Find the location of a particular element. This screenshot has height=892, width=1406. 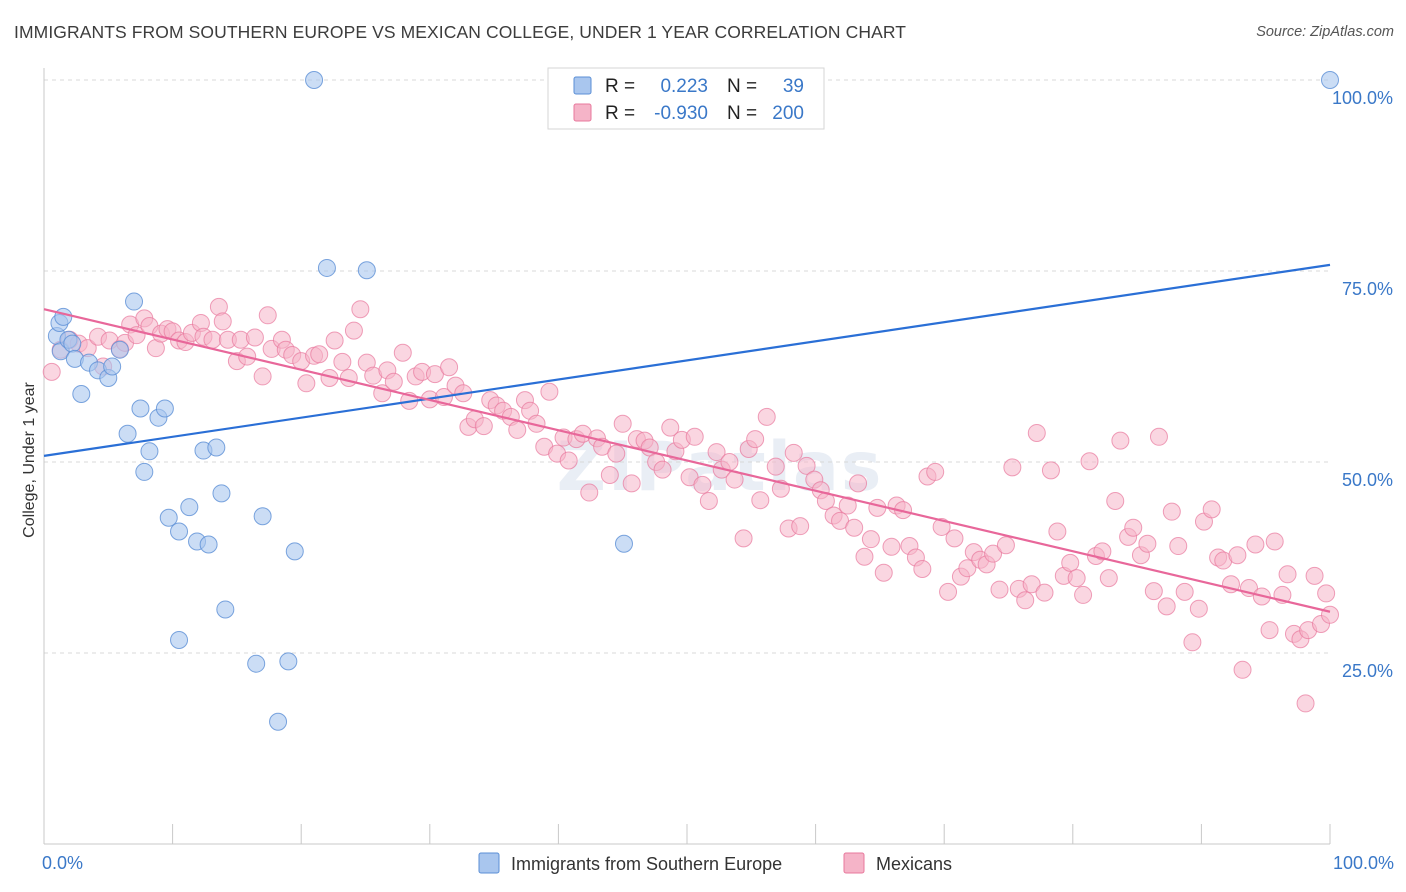

stats-n-label-pink: N = is located at coordinates (742, 113).